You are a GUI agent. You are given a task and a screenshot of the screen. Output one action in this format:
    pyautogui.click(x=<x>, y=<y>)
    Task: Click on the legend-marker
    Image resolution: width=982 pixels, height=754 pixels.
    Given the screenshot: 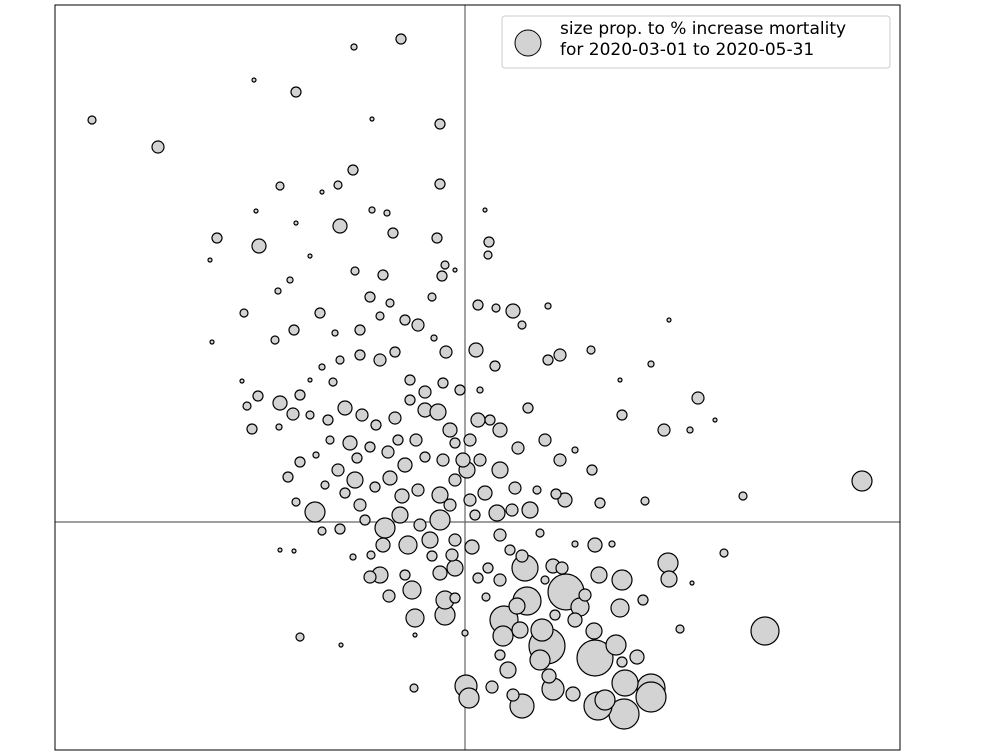 What is the action you would take?
    pyautogui.click(x=528, y=43)
    